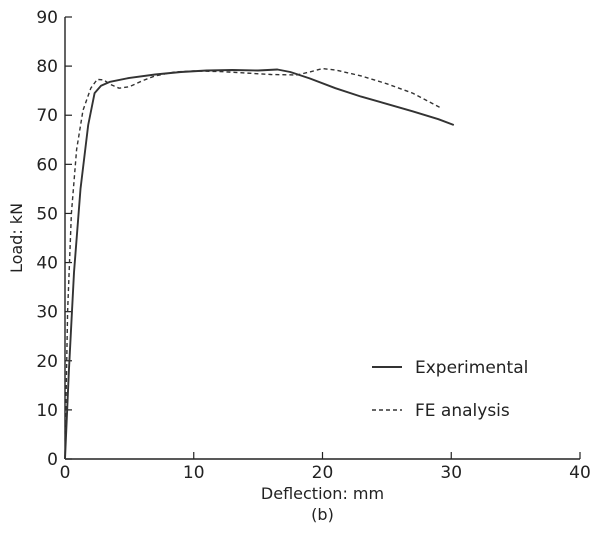  Describe the element at coordinates (47, 18) in the screenshot. I see `y-tick-label: 90` at that location.